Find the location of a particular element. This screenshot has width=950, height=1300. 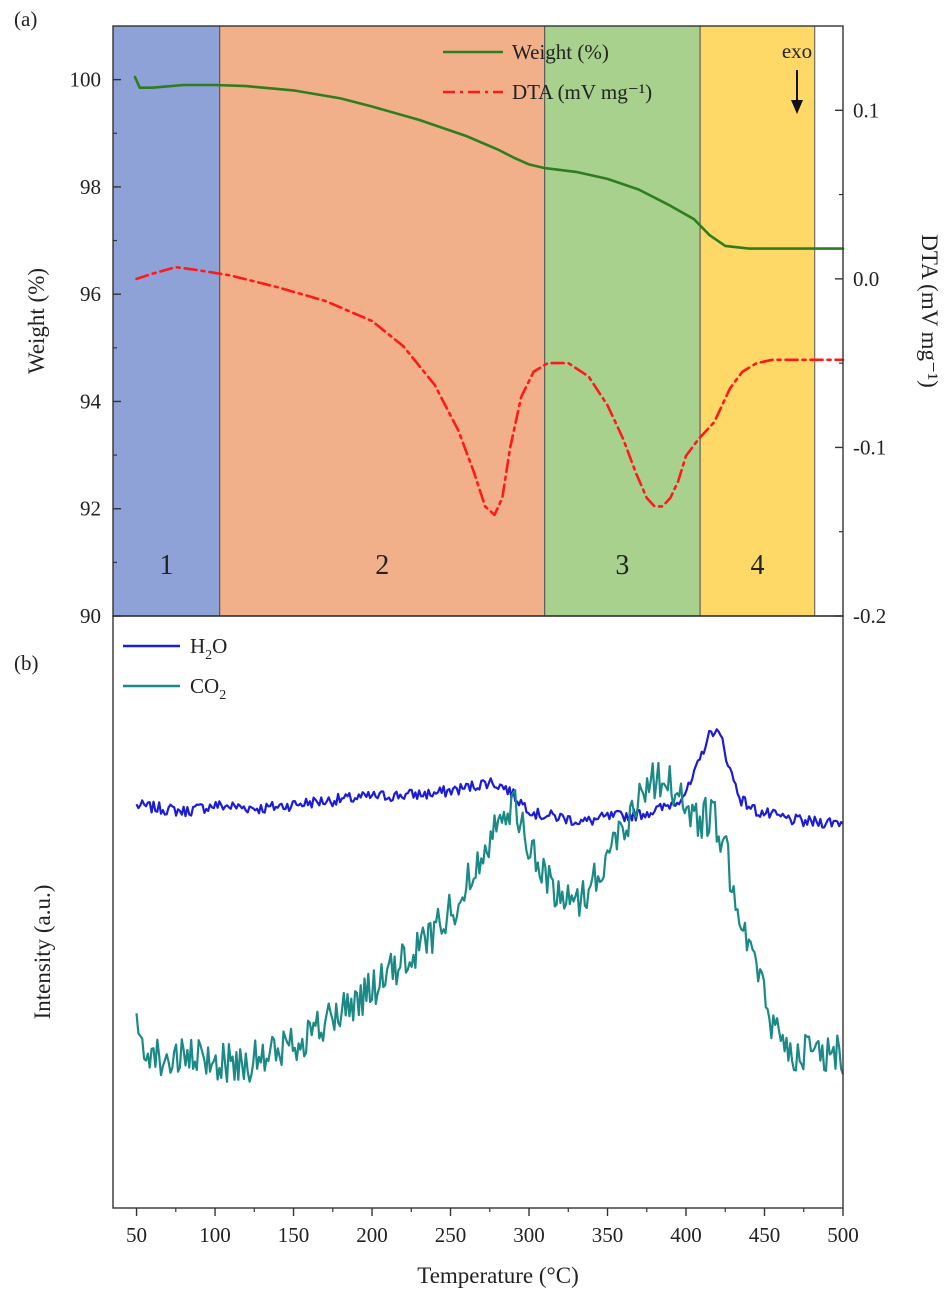

weight-axis-ticks: 90 92 94 96 98 100 is located at coordinates (95, 348).